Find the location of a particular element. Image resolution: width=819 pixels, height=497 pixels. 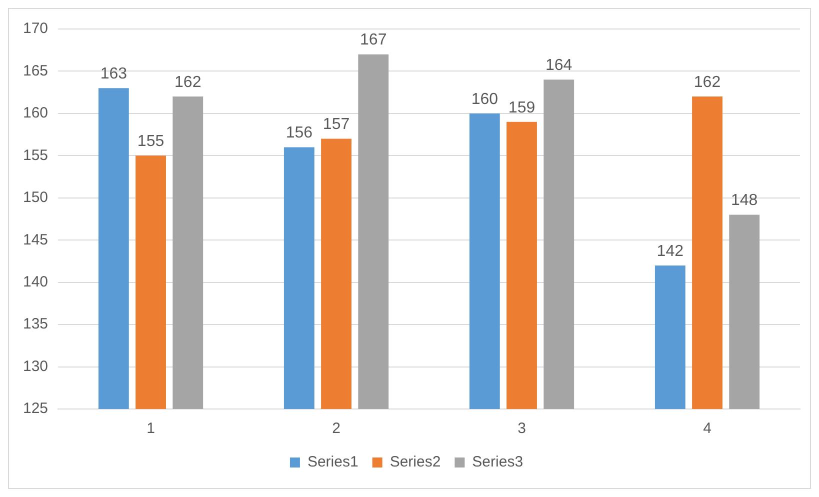

data-label: 159 is located at coordinates (522, 107).